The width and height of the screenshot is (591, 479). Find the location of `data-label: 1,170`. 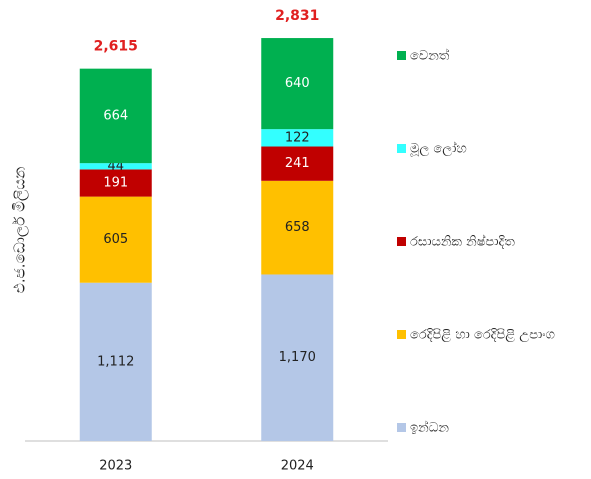

data-label: 1,170 is located at coordinates (297, 357).